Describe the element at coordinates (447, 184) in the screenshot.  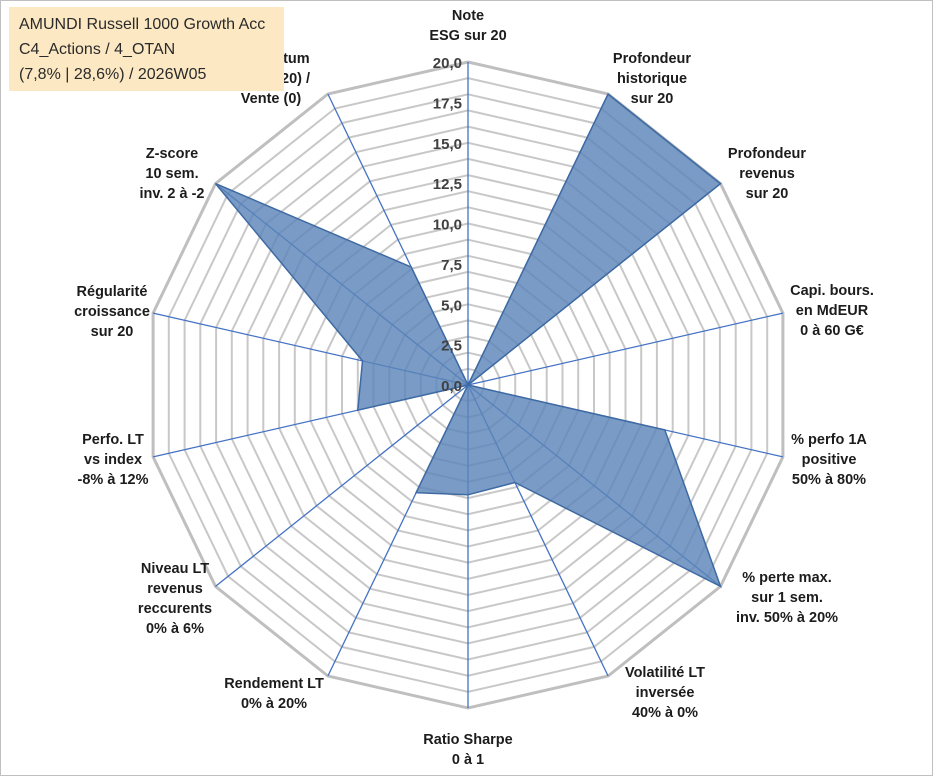
I see `tick-label: 12,5` at that location.